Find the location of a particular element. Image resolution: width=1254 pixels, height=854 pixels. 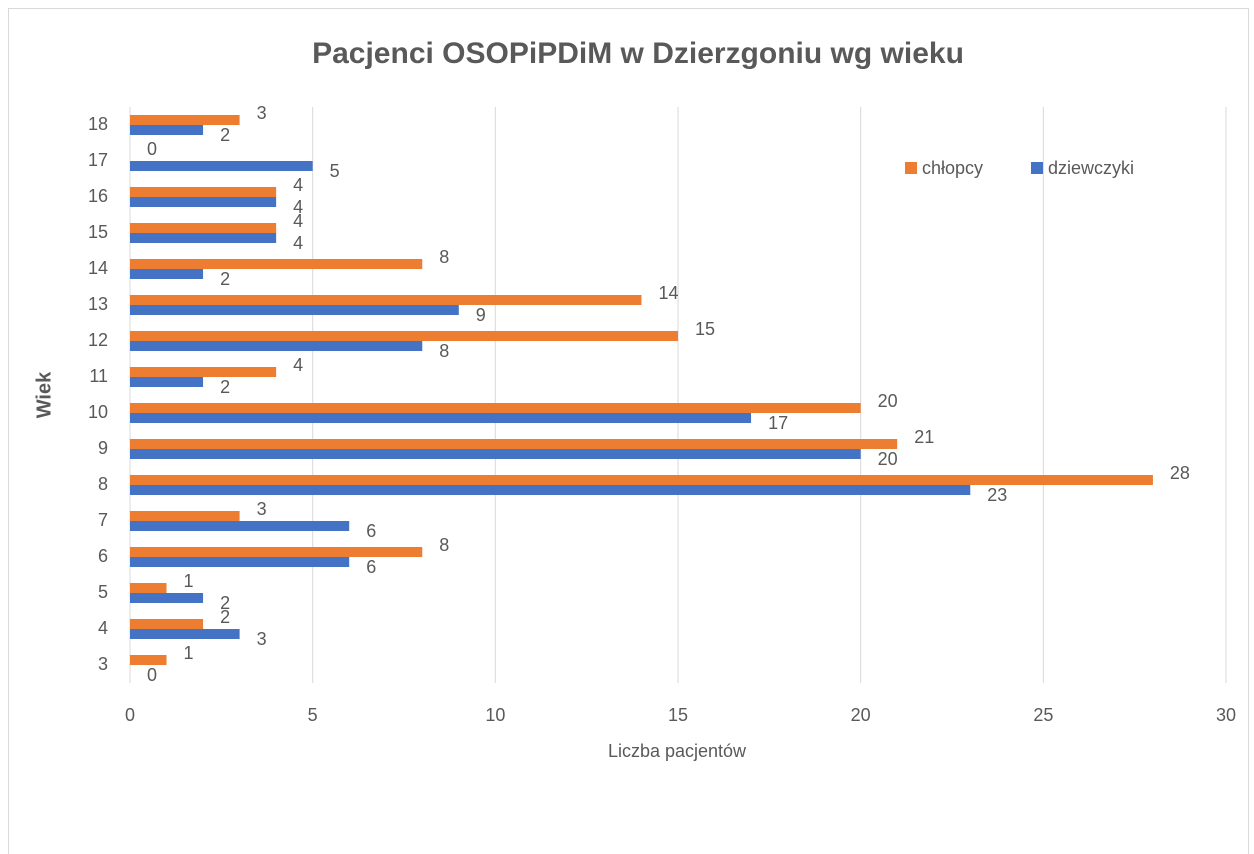

y-tick-label: 15 is located at coordinates (98, 232).